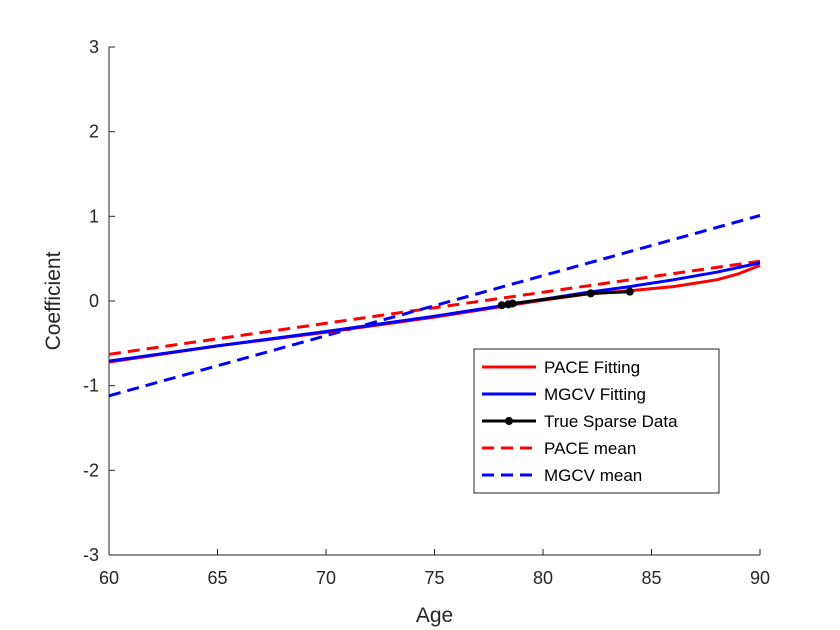  Describe the element at coordinates (91, 386) in the screenshot. I see `y-tick-label: -1` at that location.